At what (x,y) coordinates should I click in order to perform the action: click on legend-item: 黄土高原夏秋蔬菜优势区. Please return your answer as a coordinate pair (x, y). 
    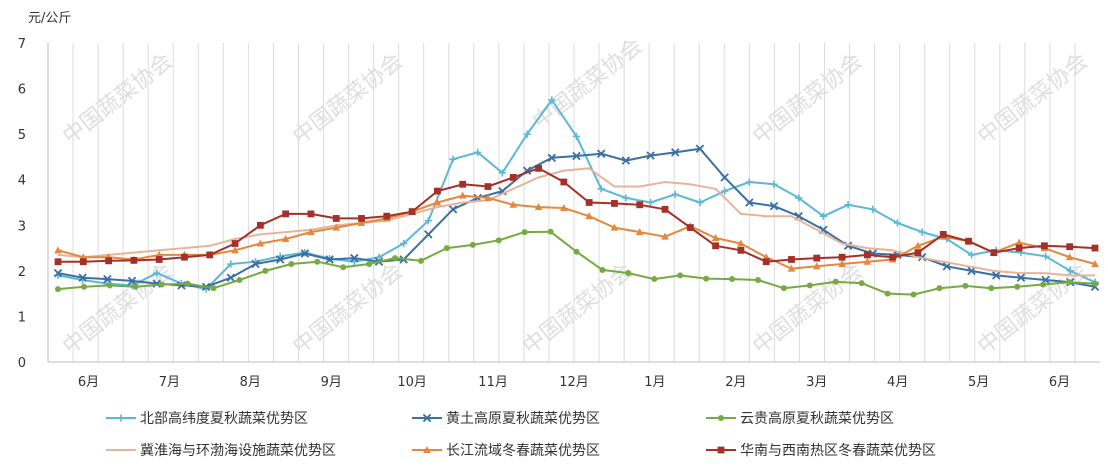
    Looking at the image, I should click on (506, 418).